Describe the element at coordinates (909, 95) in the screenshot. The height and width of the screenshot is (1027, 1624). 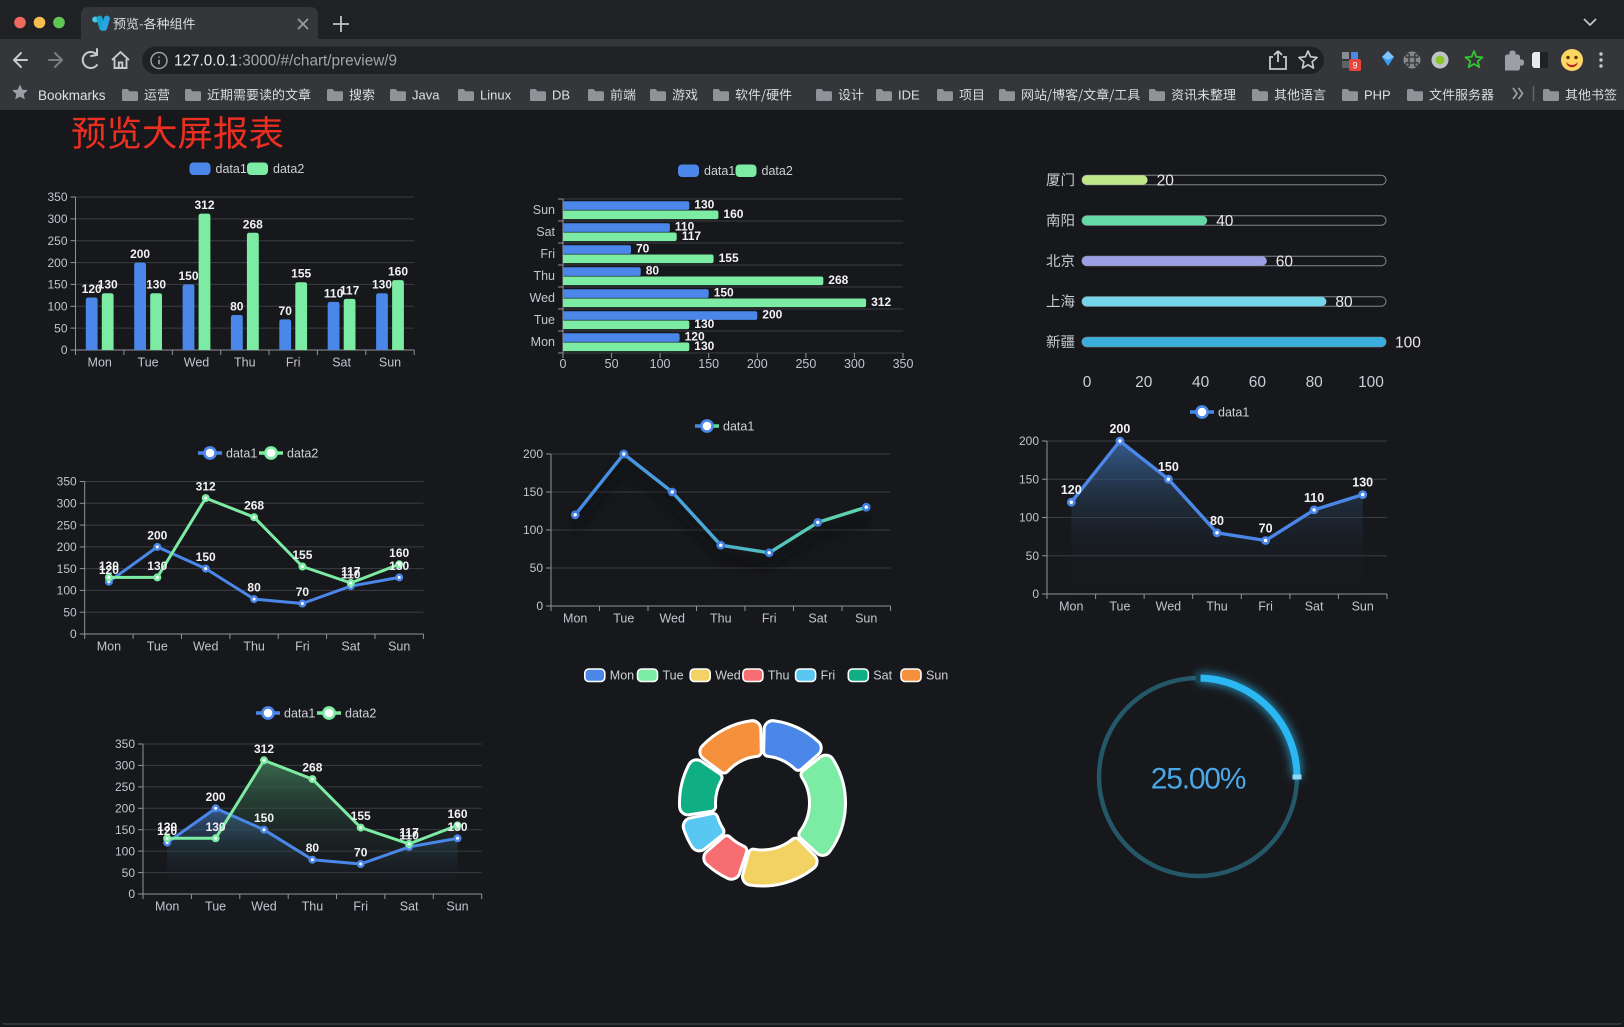
I see `svg-text: IDE` at that location.